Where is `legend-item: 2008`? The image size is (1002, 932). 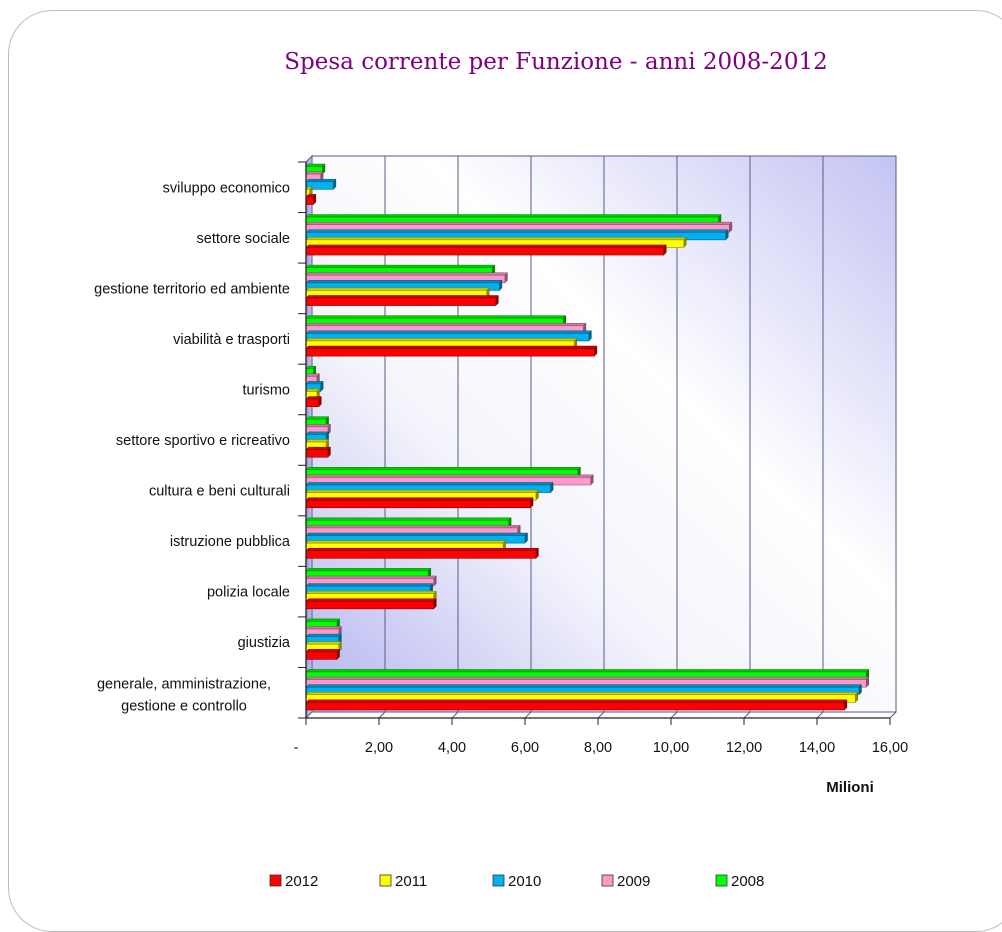 legend-item: 2008 is located at coordinates (739, 881).